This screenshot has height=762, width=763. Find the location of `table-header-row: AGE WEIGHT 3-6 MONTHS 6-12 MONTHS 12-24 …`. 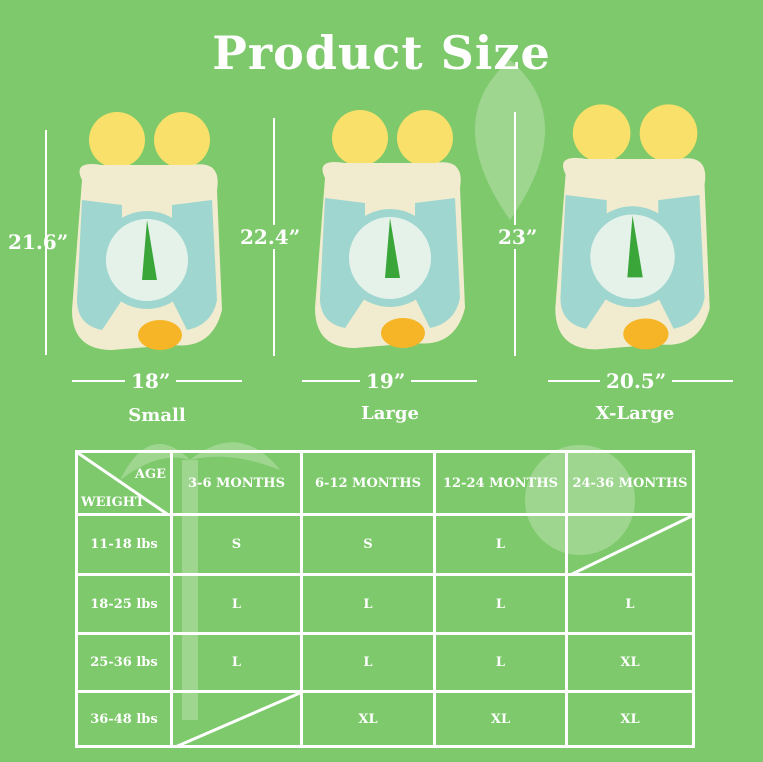

table-header-row: AGE WEIGHT 3-6 MONTHS 6-12 MONTHS 12-24 … is located at coordinates (385, 483).